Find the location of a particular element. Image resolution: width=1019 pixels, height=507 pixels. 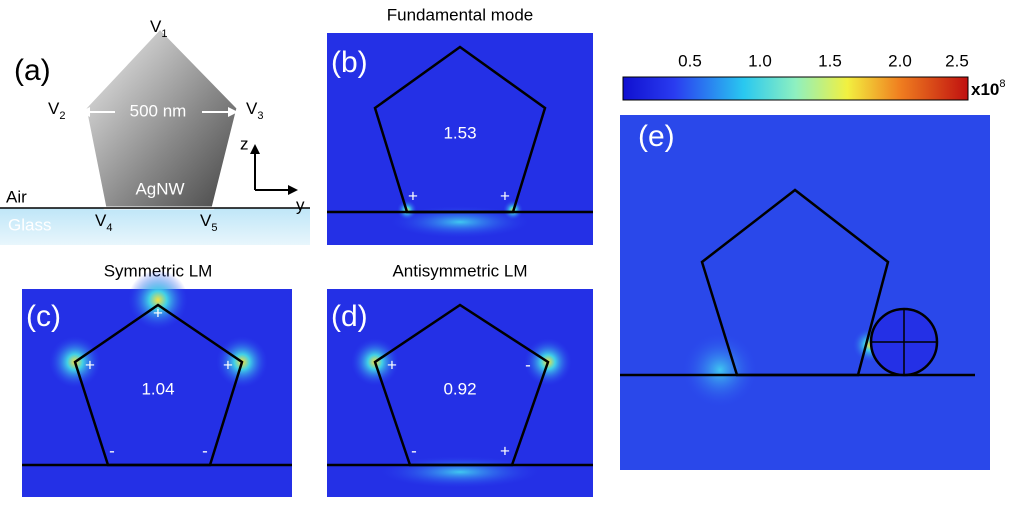

air-label: Air is located at coordinates (16, 196).